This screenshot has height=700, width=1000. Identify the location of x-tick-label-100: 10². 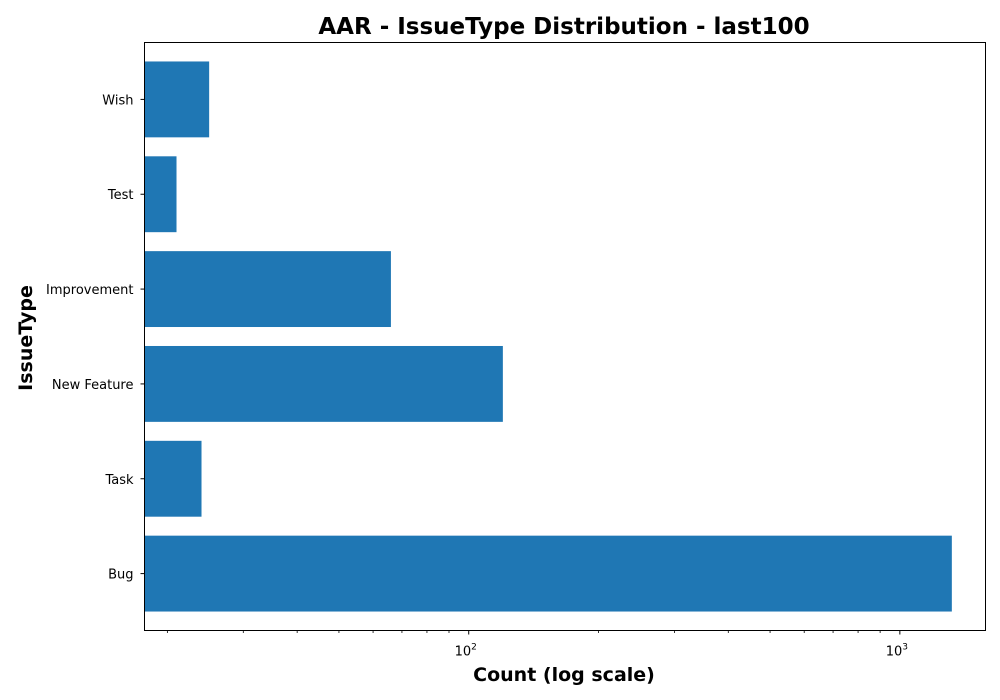
(466, 651).